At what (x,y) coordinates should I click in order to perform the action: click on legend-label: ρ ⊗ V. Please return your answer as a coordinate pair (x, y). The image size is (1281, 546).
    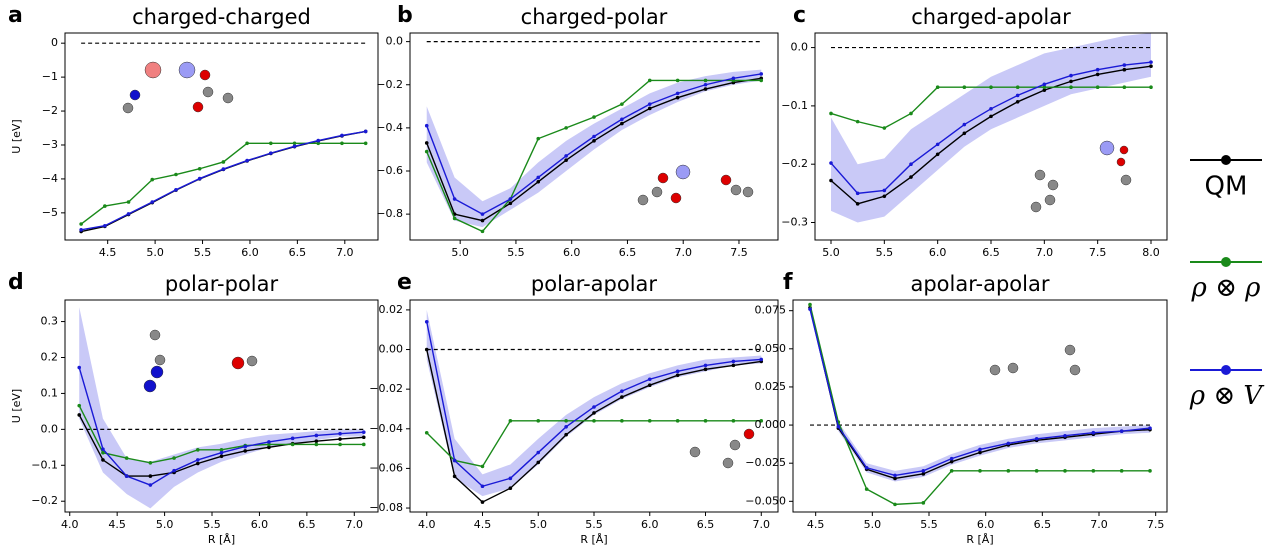
    Looking at the image, I should click on (1227, 396).